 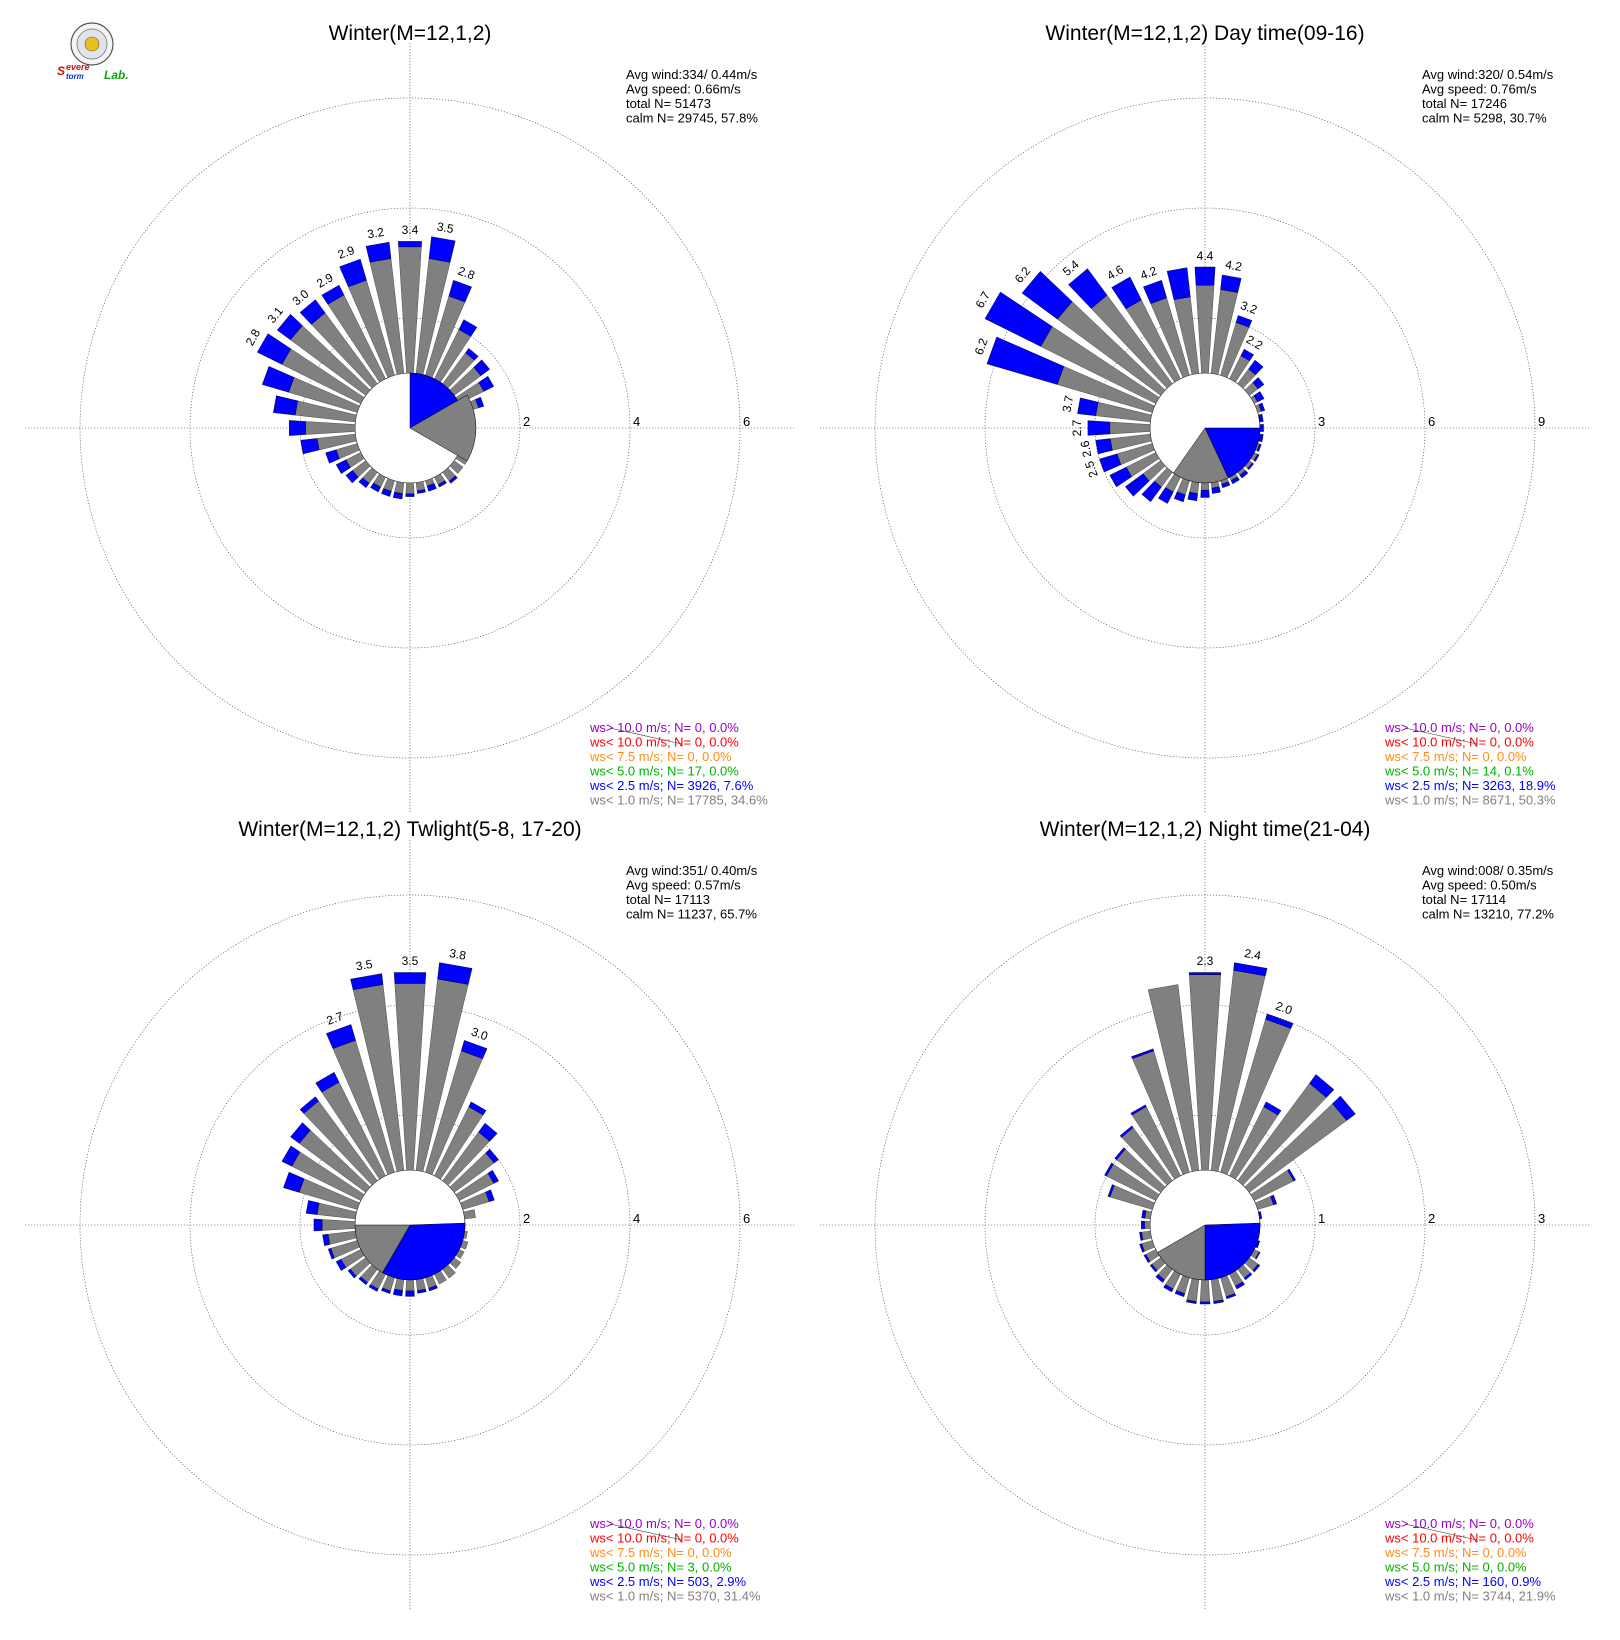 I want to click on legend-entry: ws> 10.0 m/s; N= 0, 0.0%, so click(x=664, y=1523).